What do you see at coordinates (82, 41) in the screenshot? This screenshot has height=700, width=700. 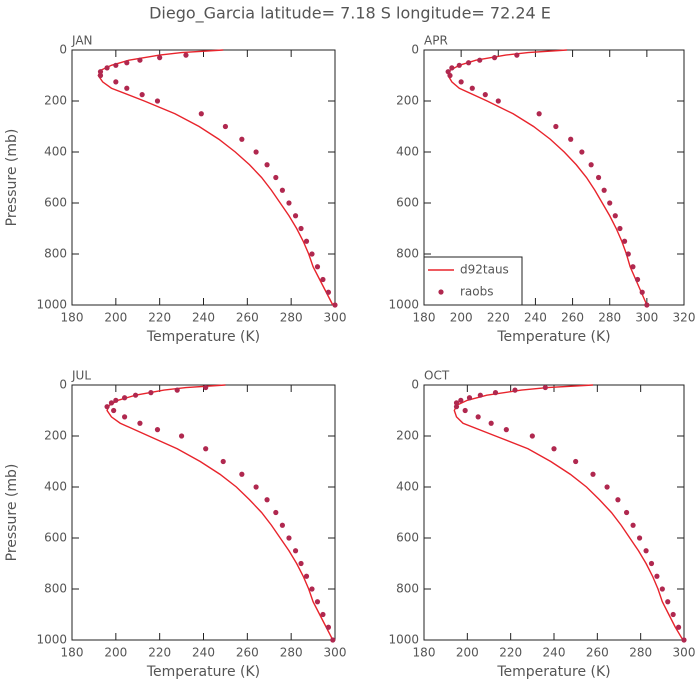 I see `panel-label: JAN` at bounding box center [82, 41].